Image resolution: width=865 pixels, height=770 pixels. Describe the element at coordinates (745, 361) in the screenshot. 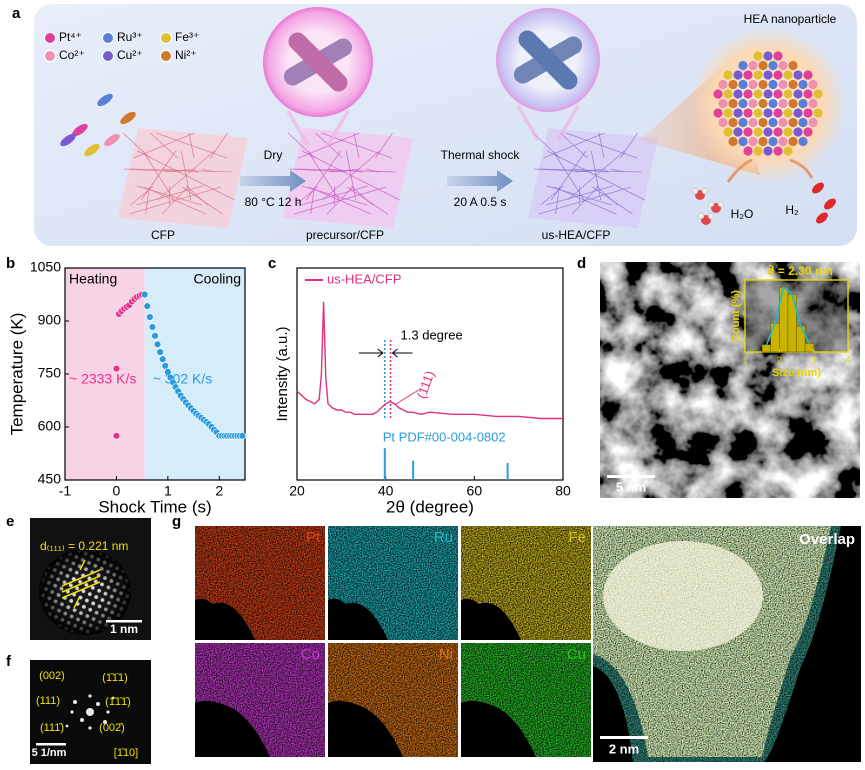

I see `x-tick-label: 1` at that location.